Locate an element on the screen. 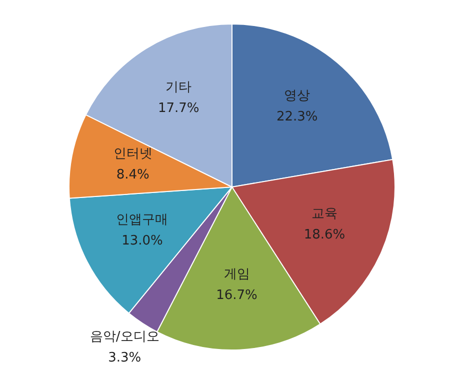  slice-label: 인앱구매 is located at coordinates (142, 220).